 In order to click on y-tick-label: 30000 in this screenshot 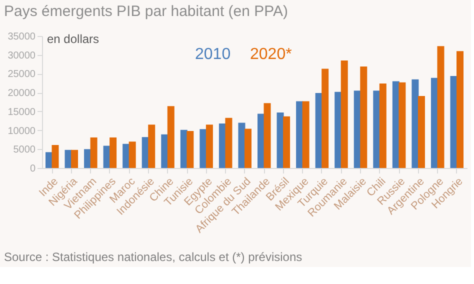, I will do `click(22, 56)`.